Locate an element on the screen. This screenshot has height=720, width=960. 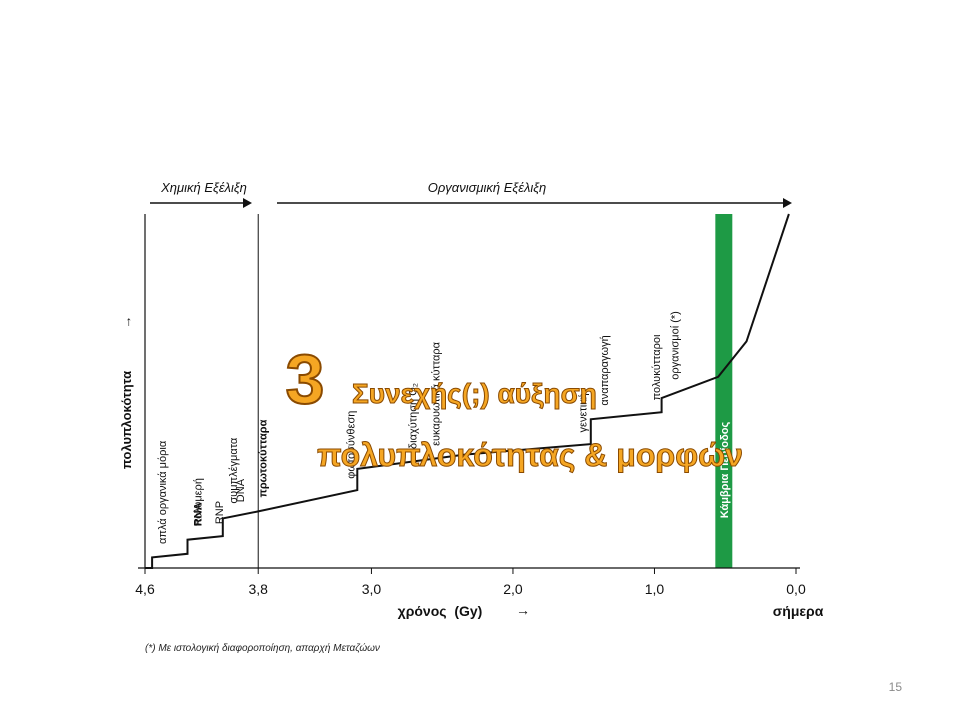
x-axis-arrow: → is located at coordinates (523, 610).